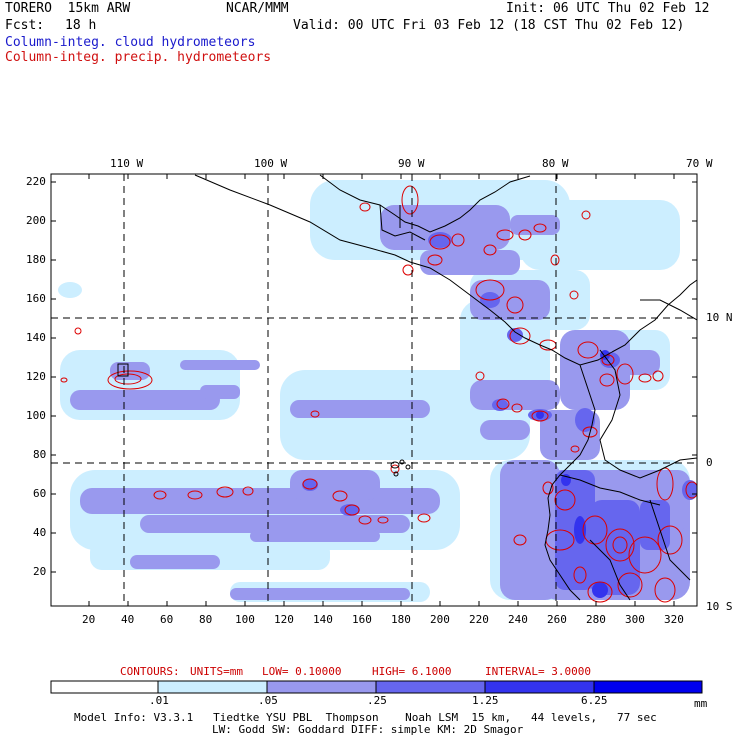  Describe the element at coordinates (36, 181) in the screenshot. I see `y-label: 220` at that location.